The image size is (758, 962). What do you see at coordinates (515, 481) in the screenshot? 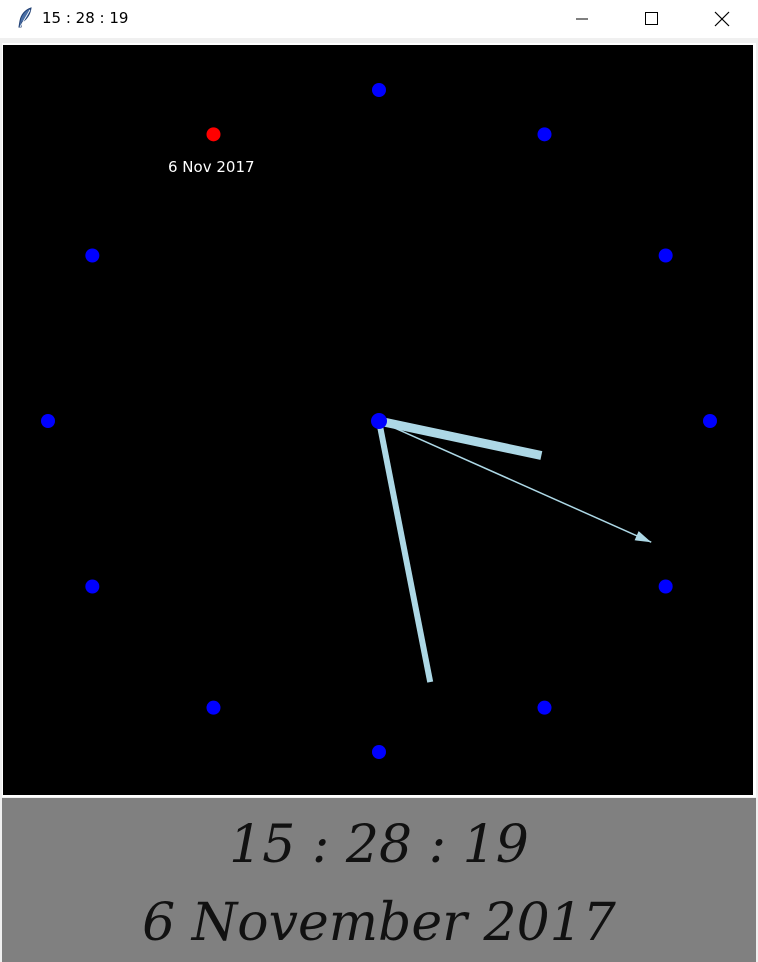
I see `second-hand` at bounding box center [515, 481].